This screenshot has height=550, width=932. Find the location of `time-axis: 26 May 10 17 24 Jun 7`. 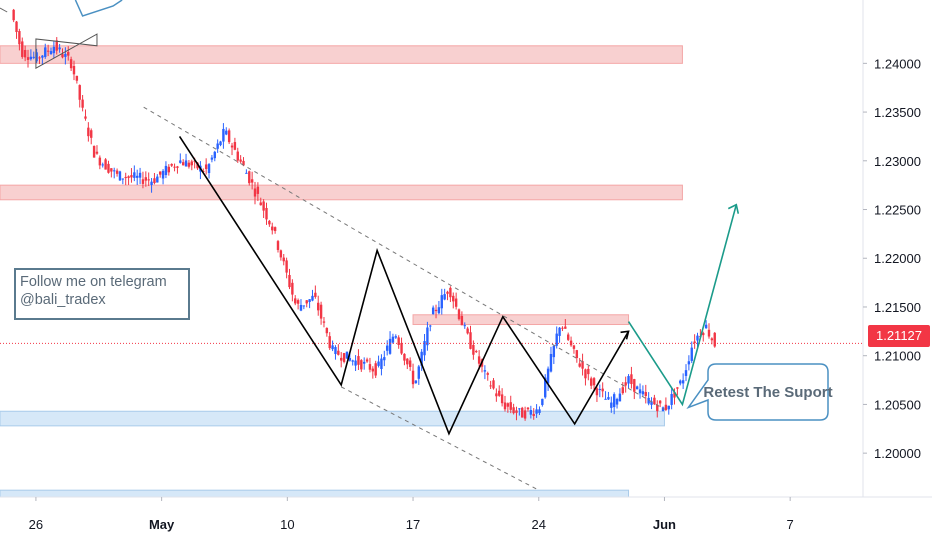

time-axis: 26 May 10 17 24 Jun 7 is located at coordinates (466, 514).